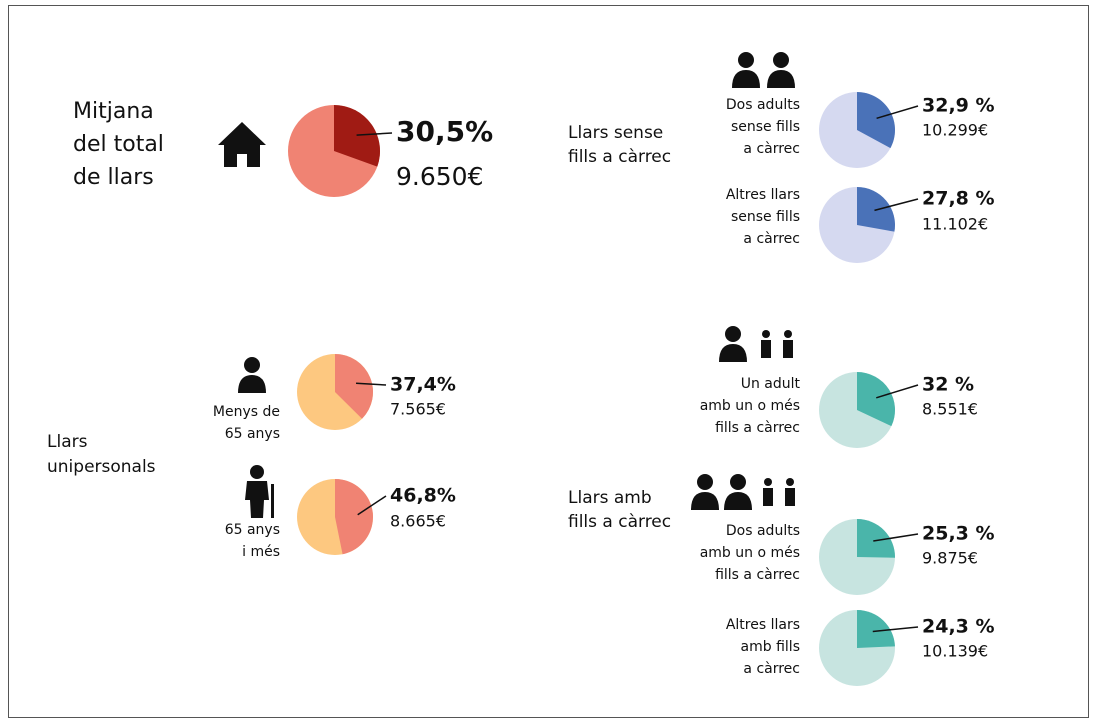 The image size is (1096, 722). I want to click on amount-label: 10.139€, so click(955, 651).